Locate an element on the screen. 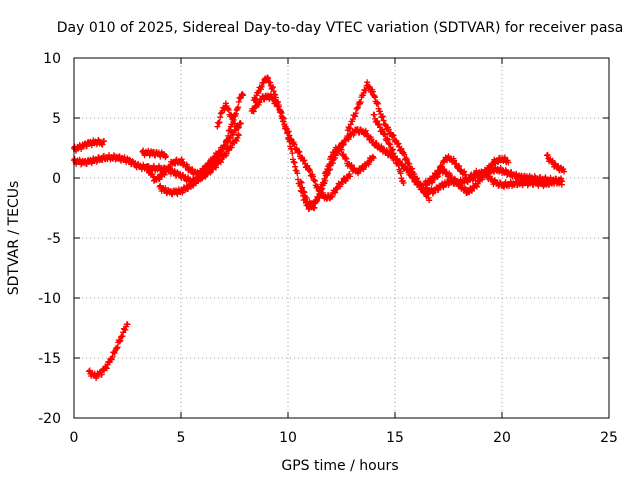 The height and width of the screenshot is (480, 640). point-markers is located at coordinates (154, 154).